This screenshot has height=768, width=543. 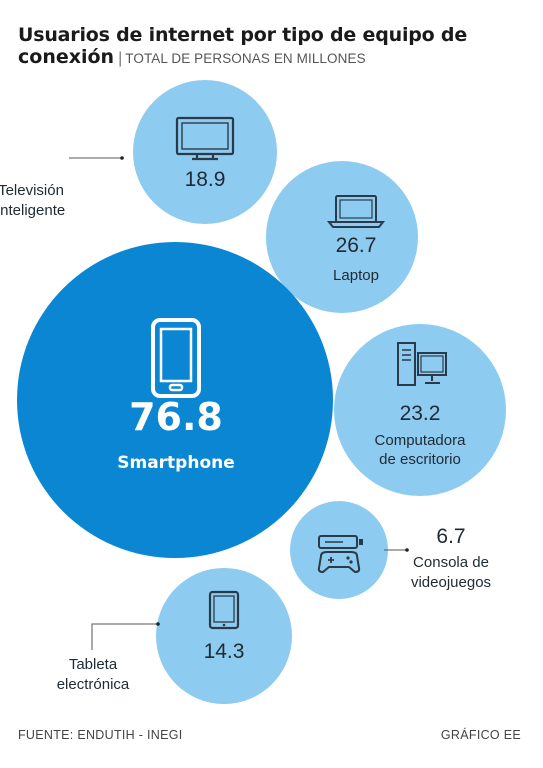 What do you see at coordinates (66, 57) in the screenshot?
I see `title-line-2-text: conexión` at bounding box center [66, 57].